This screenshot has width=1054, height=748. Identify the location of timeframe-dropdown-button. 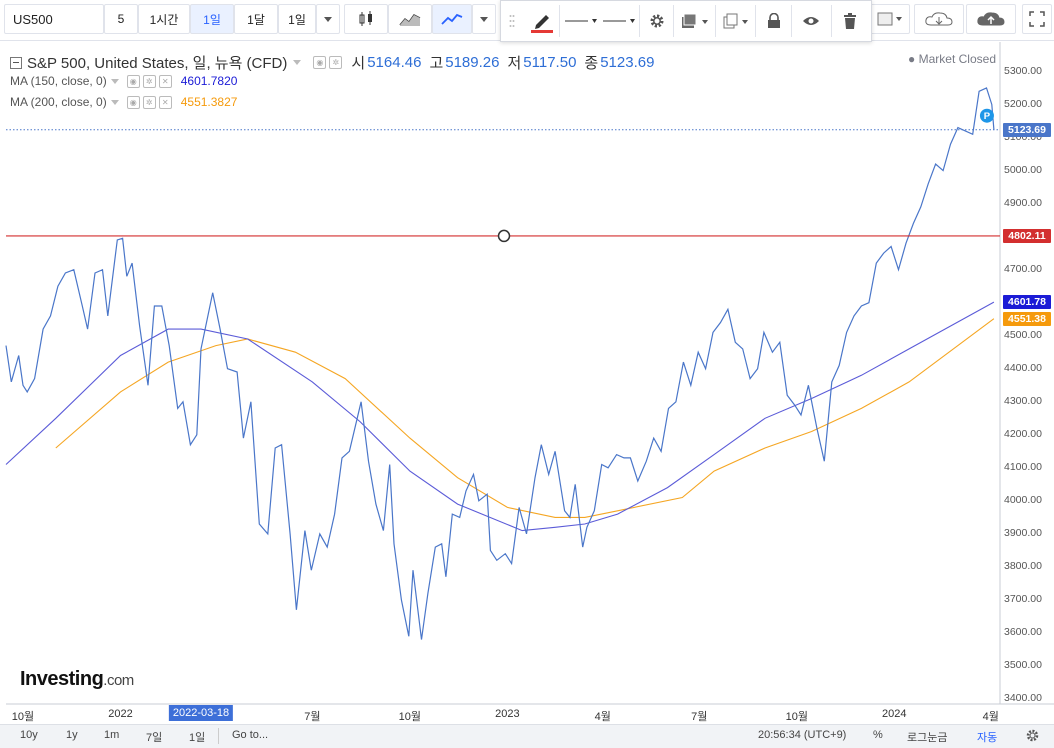
(328, 19).